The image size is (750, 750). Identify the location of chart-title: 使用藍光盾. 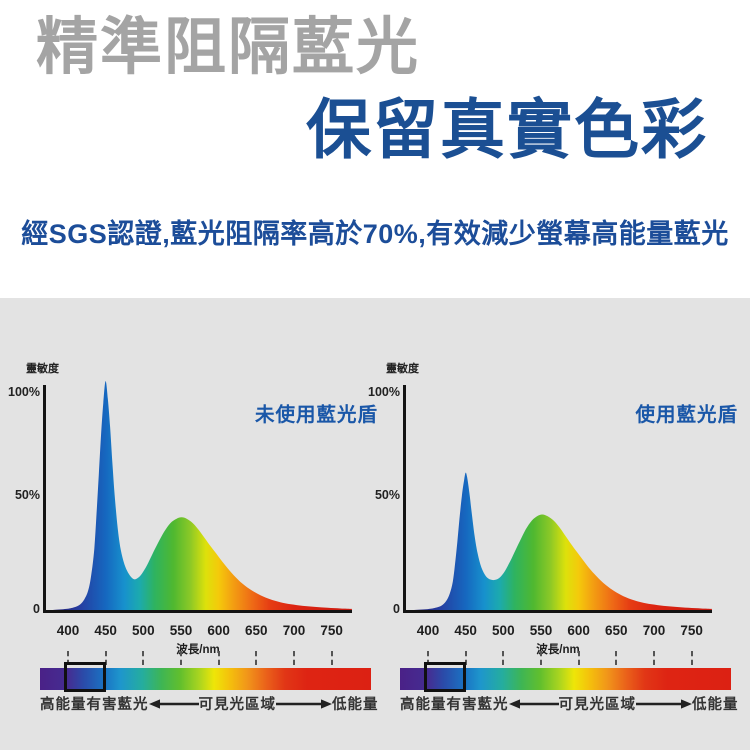
(686, 415).